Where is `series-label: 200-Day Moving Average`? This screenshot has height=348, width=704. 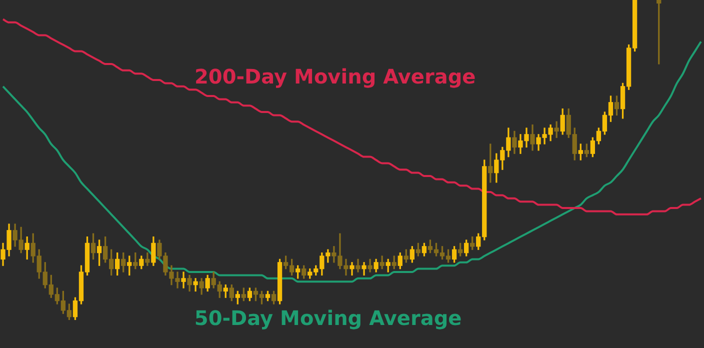
series-label: 200-Day Moving Average is located at coordinates (335, 76).